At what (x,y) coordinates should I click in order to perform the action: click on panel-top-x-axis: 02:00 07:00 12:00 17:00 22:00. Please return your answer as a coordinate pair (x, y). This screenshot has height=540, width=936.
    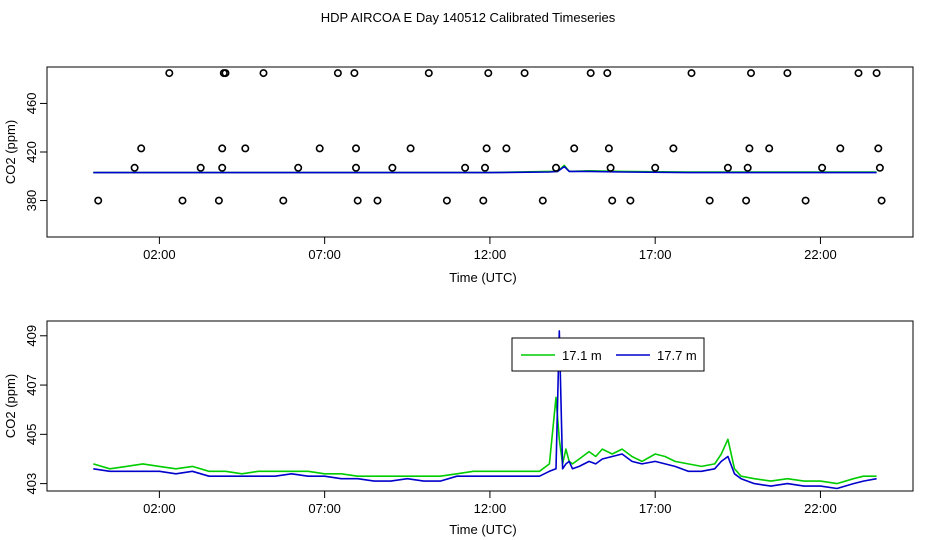
    Looking at the image, I should click on (490, 249).